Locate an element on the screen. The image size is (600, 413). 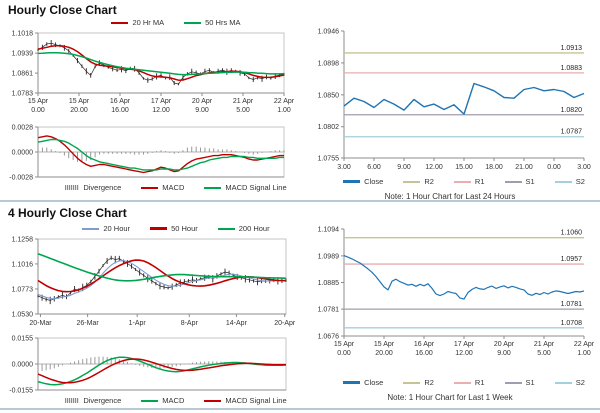
svg-text: 26-Mar is located at coordinates (88, 323).